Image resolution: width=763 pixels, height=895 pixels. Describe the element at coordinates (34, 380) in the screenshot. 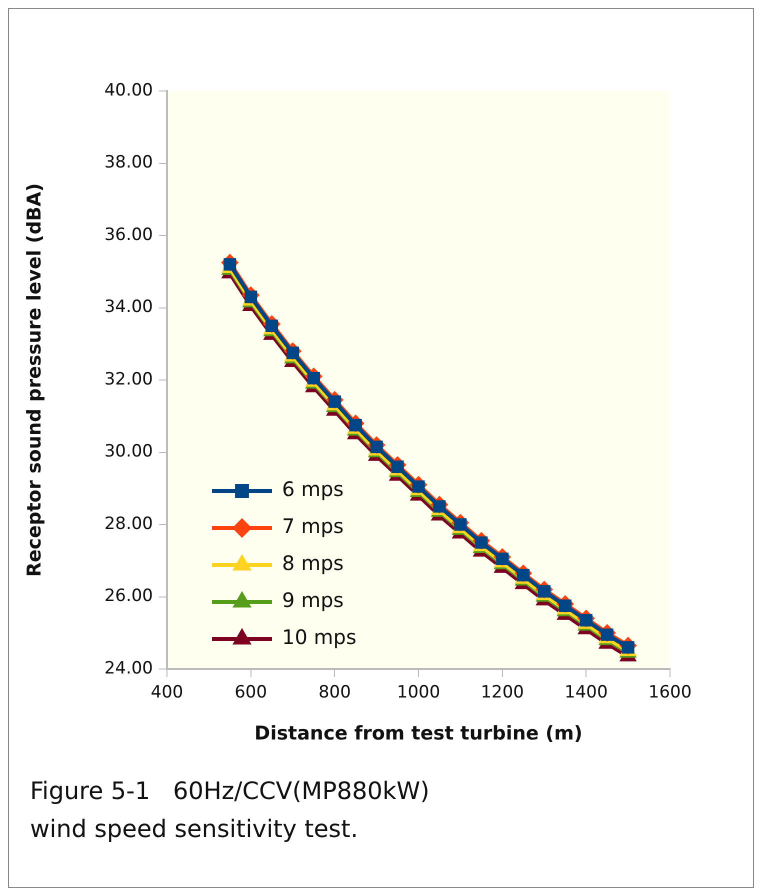

I see `y-axis-title: Receptor sound pressure level (dBA)` at that location.